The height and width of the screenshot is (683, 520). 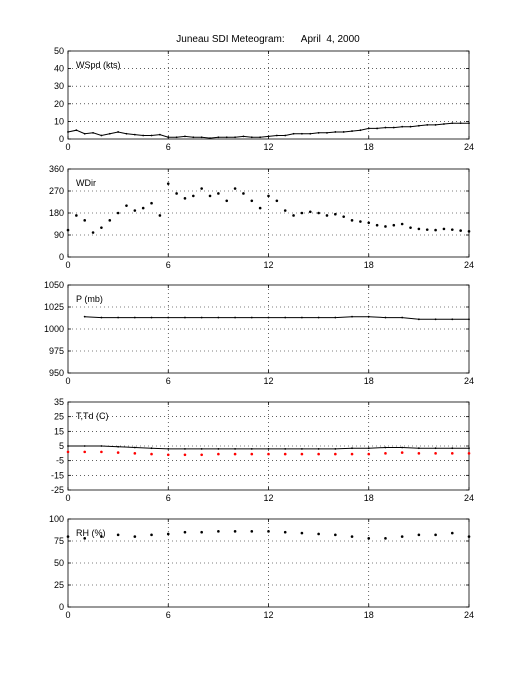 I want to click on panel-label: P (mb), so click(x=89, y=299).